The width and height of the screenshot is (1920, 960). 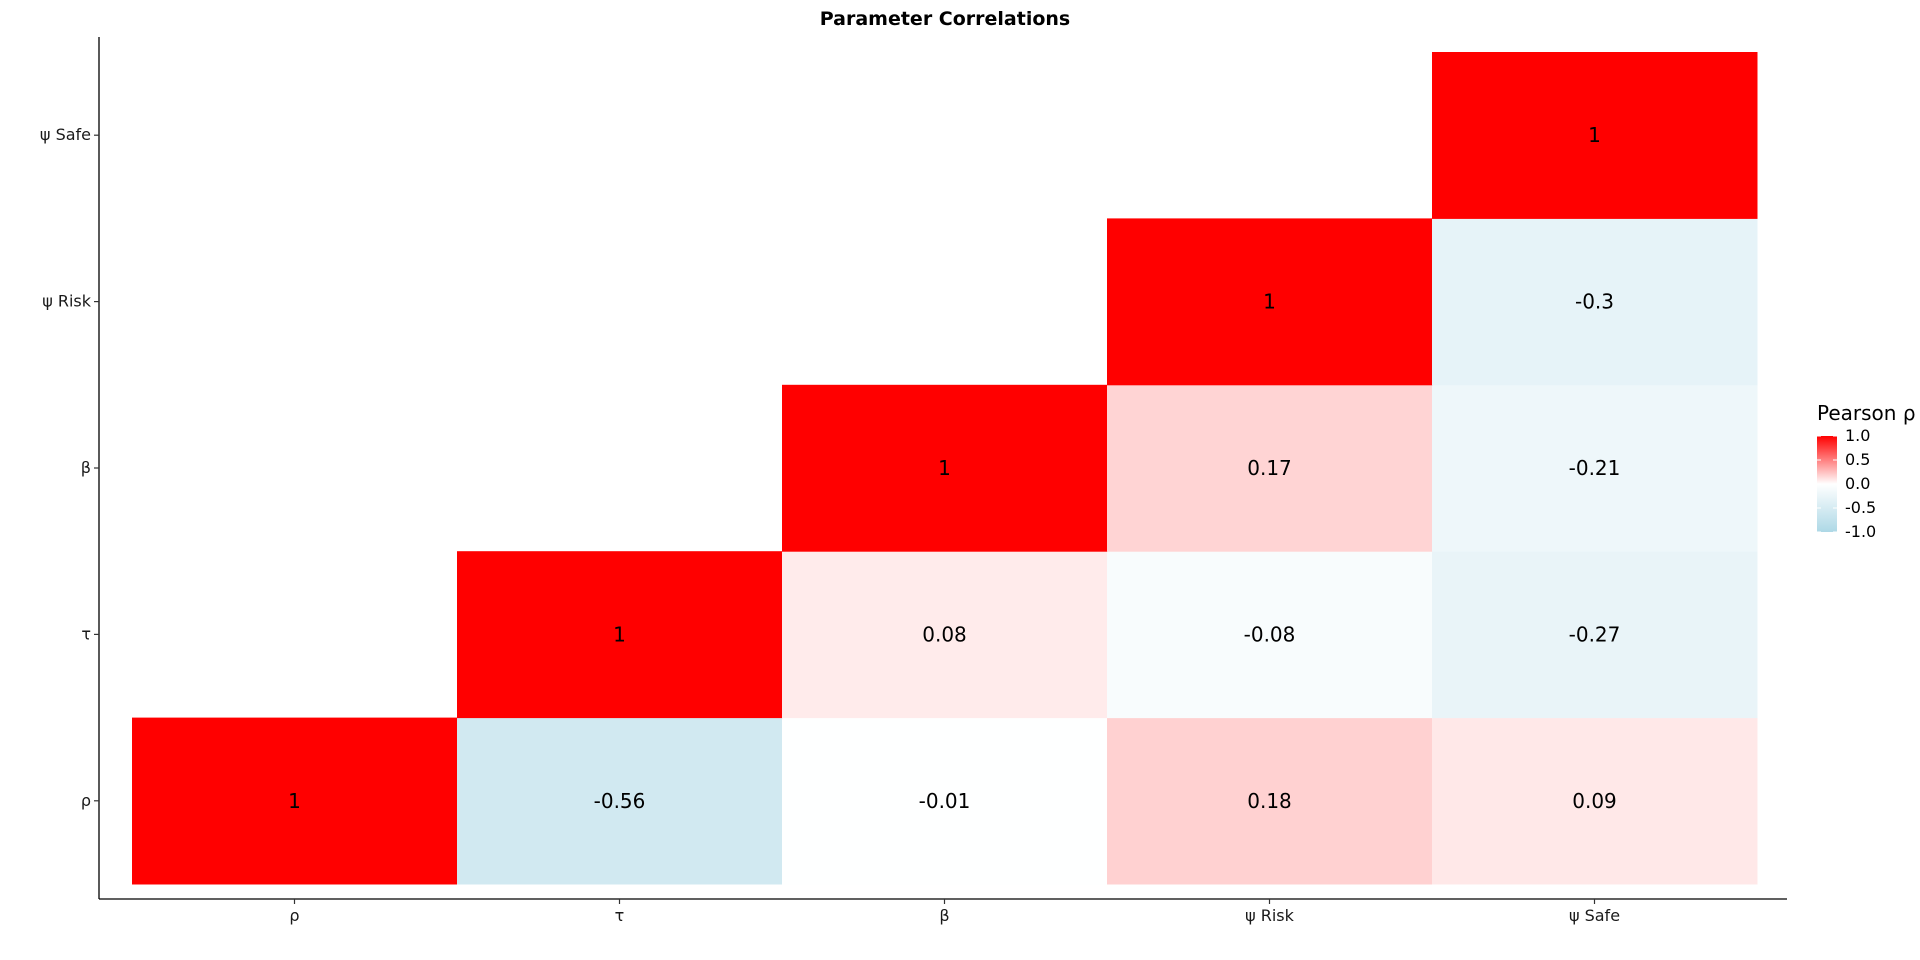 I want to click on cell-psi-safe-tau, so click(x=1595, y=635).